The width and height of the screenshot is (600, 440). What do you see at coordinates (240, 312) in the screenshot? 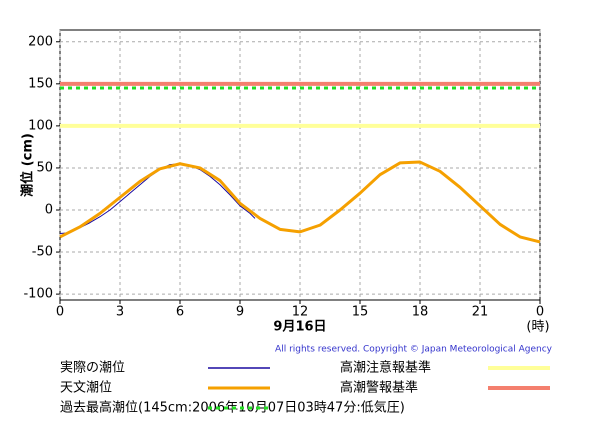
I see `x-tick-label: 9` at bounding box center [240, 312].